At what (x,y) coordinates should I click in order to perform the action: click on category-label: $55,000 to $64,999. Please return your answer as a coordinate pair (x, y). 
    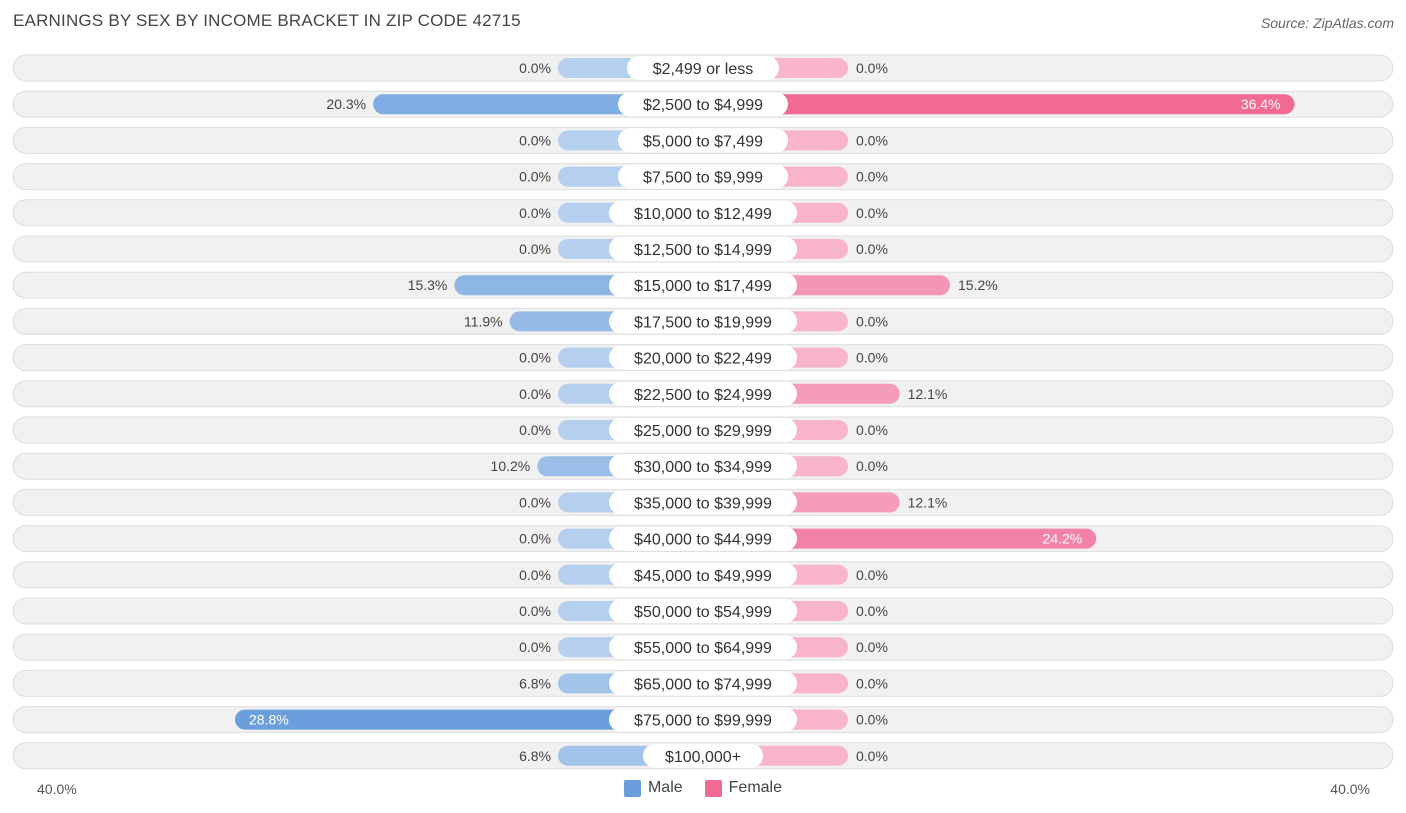
    Looking at the image, I should click on (703, 648).